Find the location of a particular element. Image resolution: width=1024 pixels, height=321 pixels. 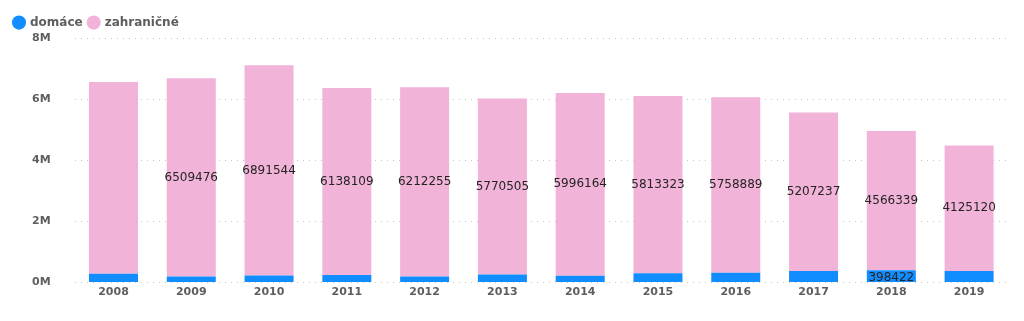

y-tick-label: 0M is located at coordinates (41, 282).